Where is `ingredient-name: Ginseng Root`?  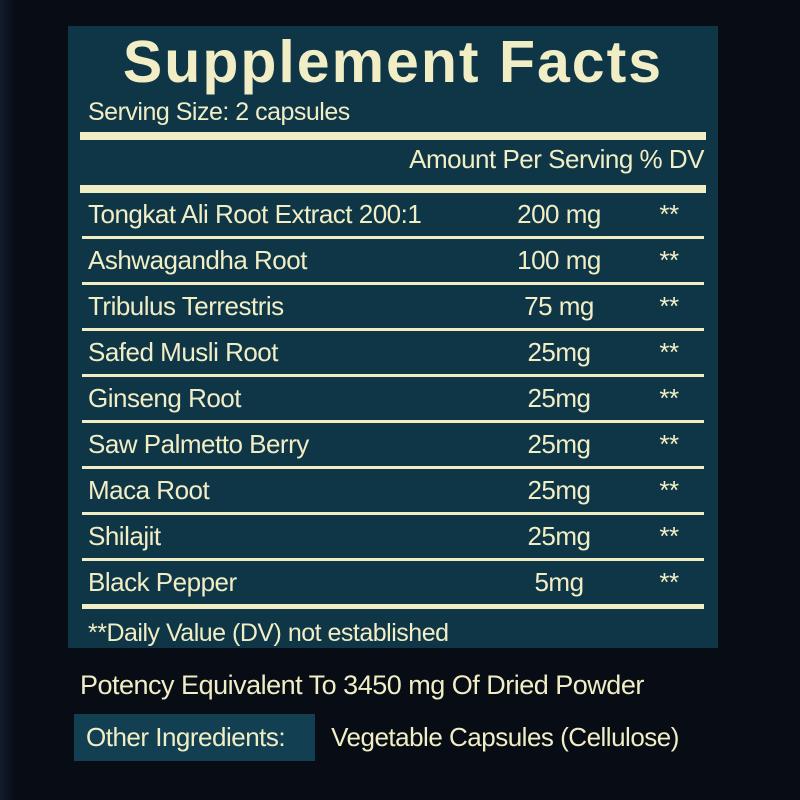
ingredient-name: Ginseng Root is located at coordinates (164, 398).